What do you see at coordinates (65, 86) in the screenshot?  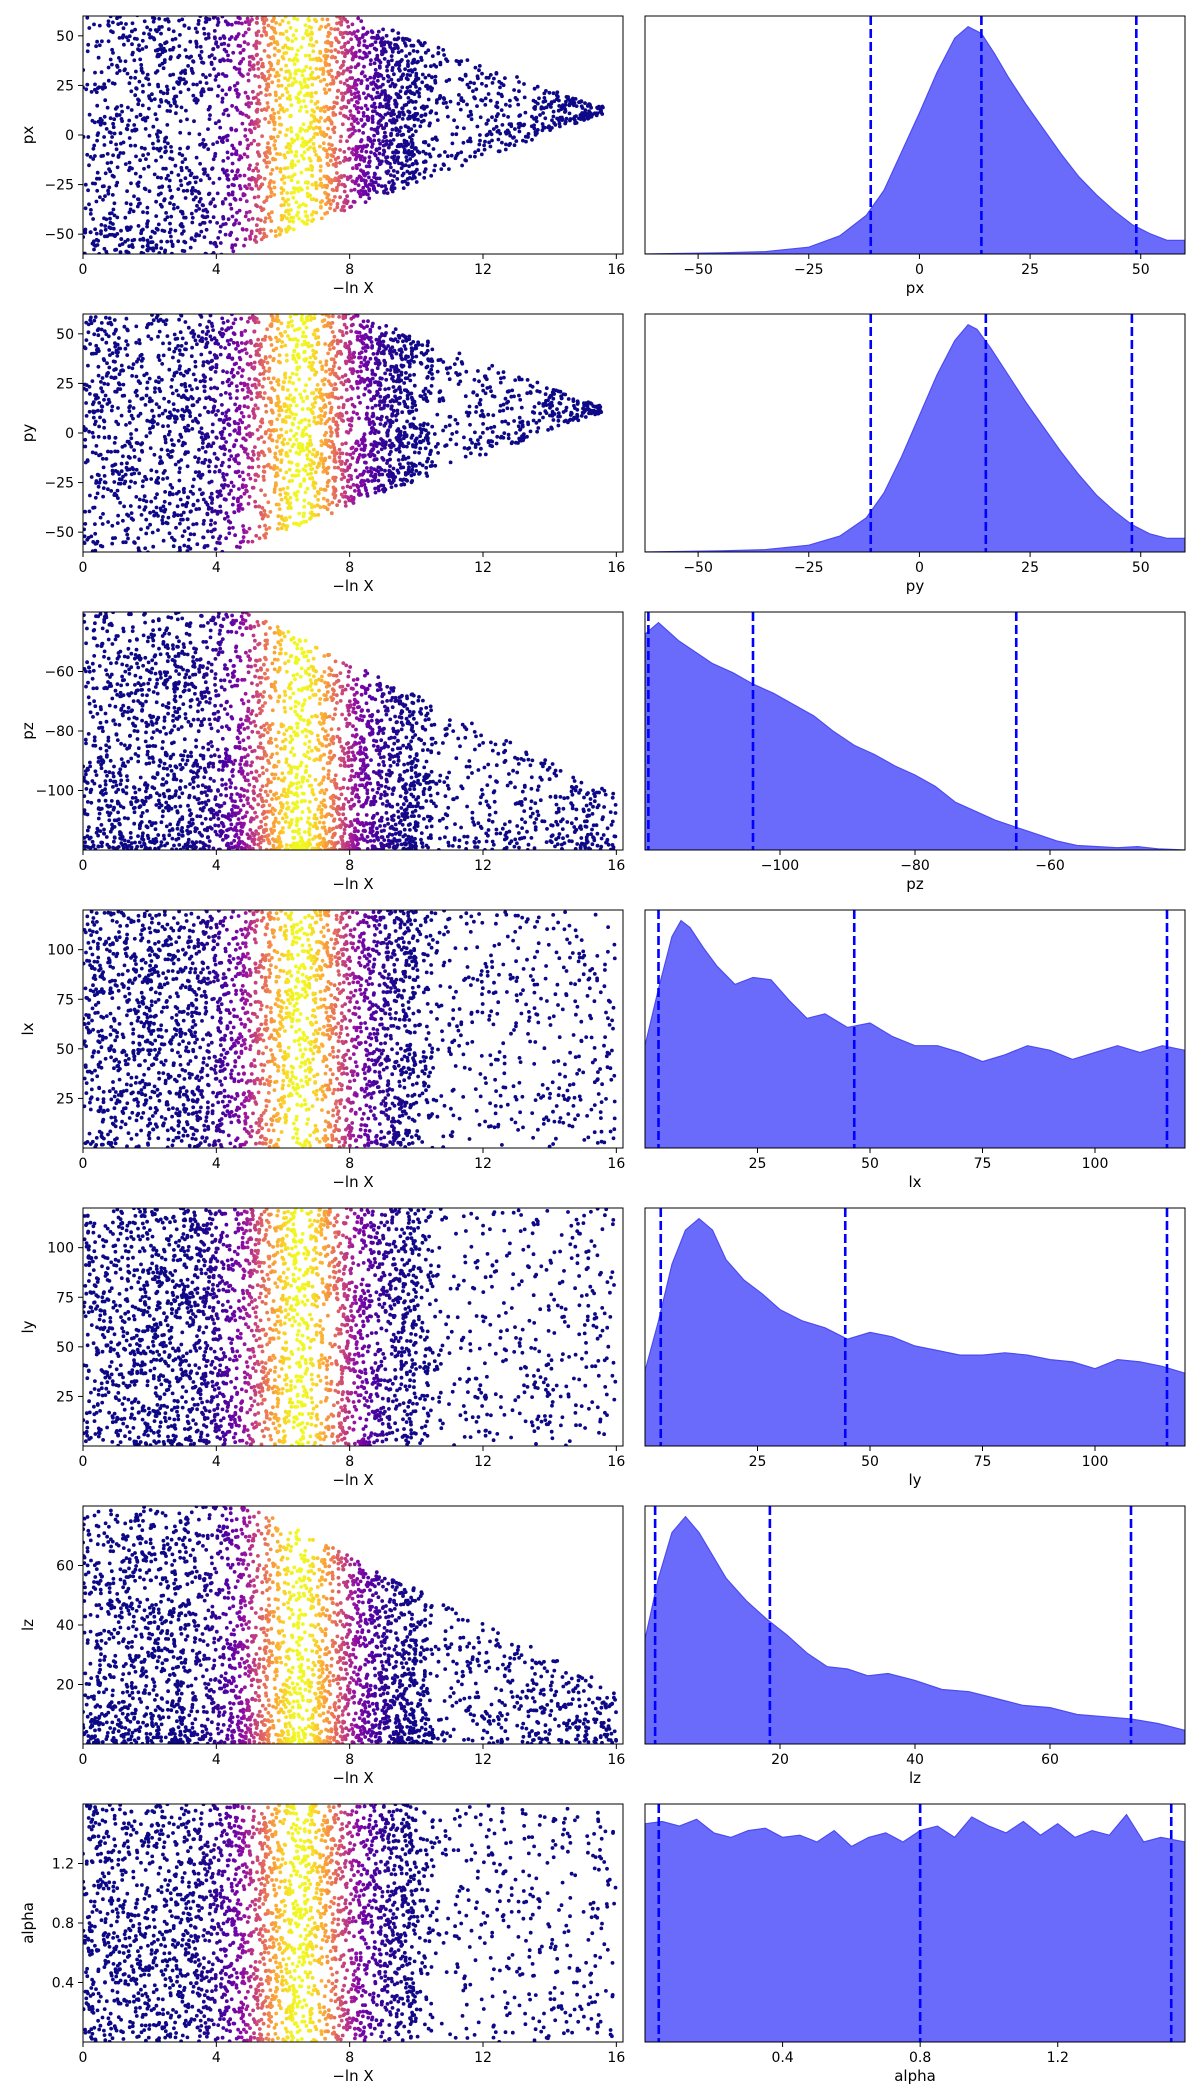 I see `y-tick-label: 25` at bounding box center [65, 86].